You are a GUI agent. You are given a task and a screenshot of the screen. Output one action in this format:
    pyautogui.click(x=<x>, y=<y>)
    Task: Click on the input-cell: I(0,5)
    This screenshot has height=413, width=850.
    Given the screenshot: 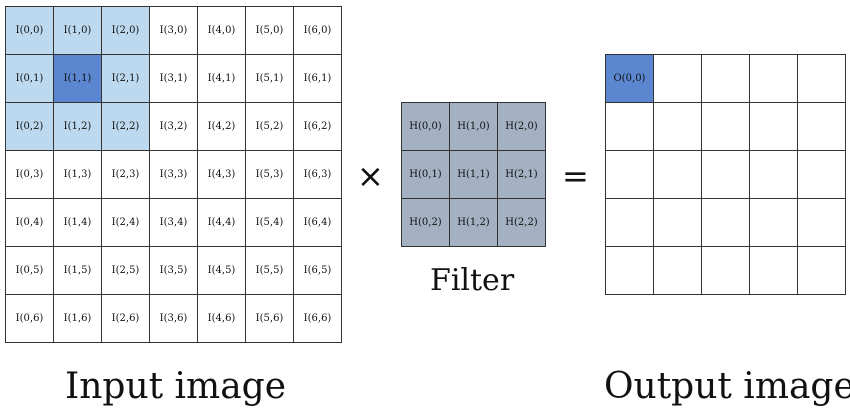 What is the action you would take?
    pyautogui.click(x=30, y=271)
    